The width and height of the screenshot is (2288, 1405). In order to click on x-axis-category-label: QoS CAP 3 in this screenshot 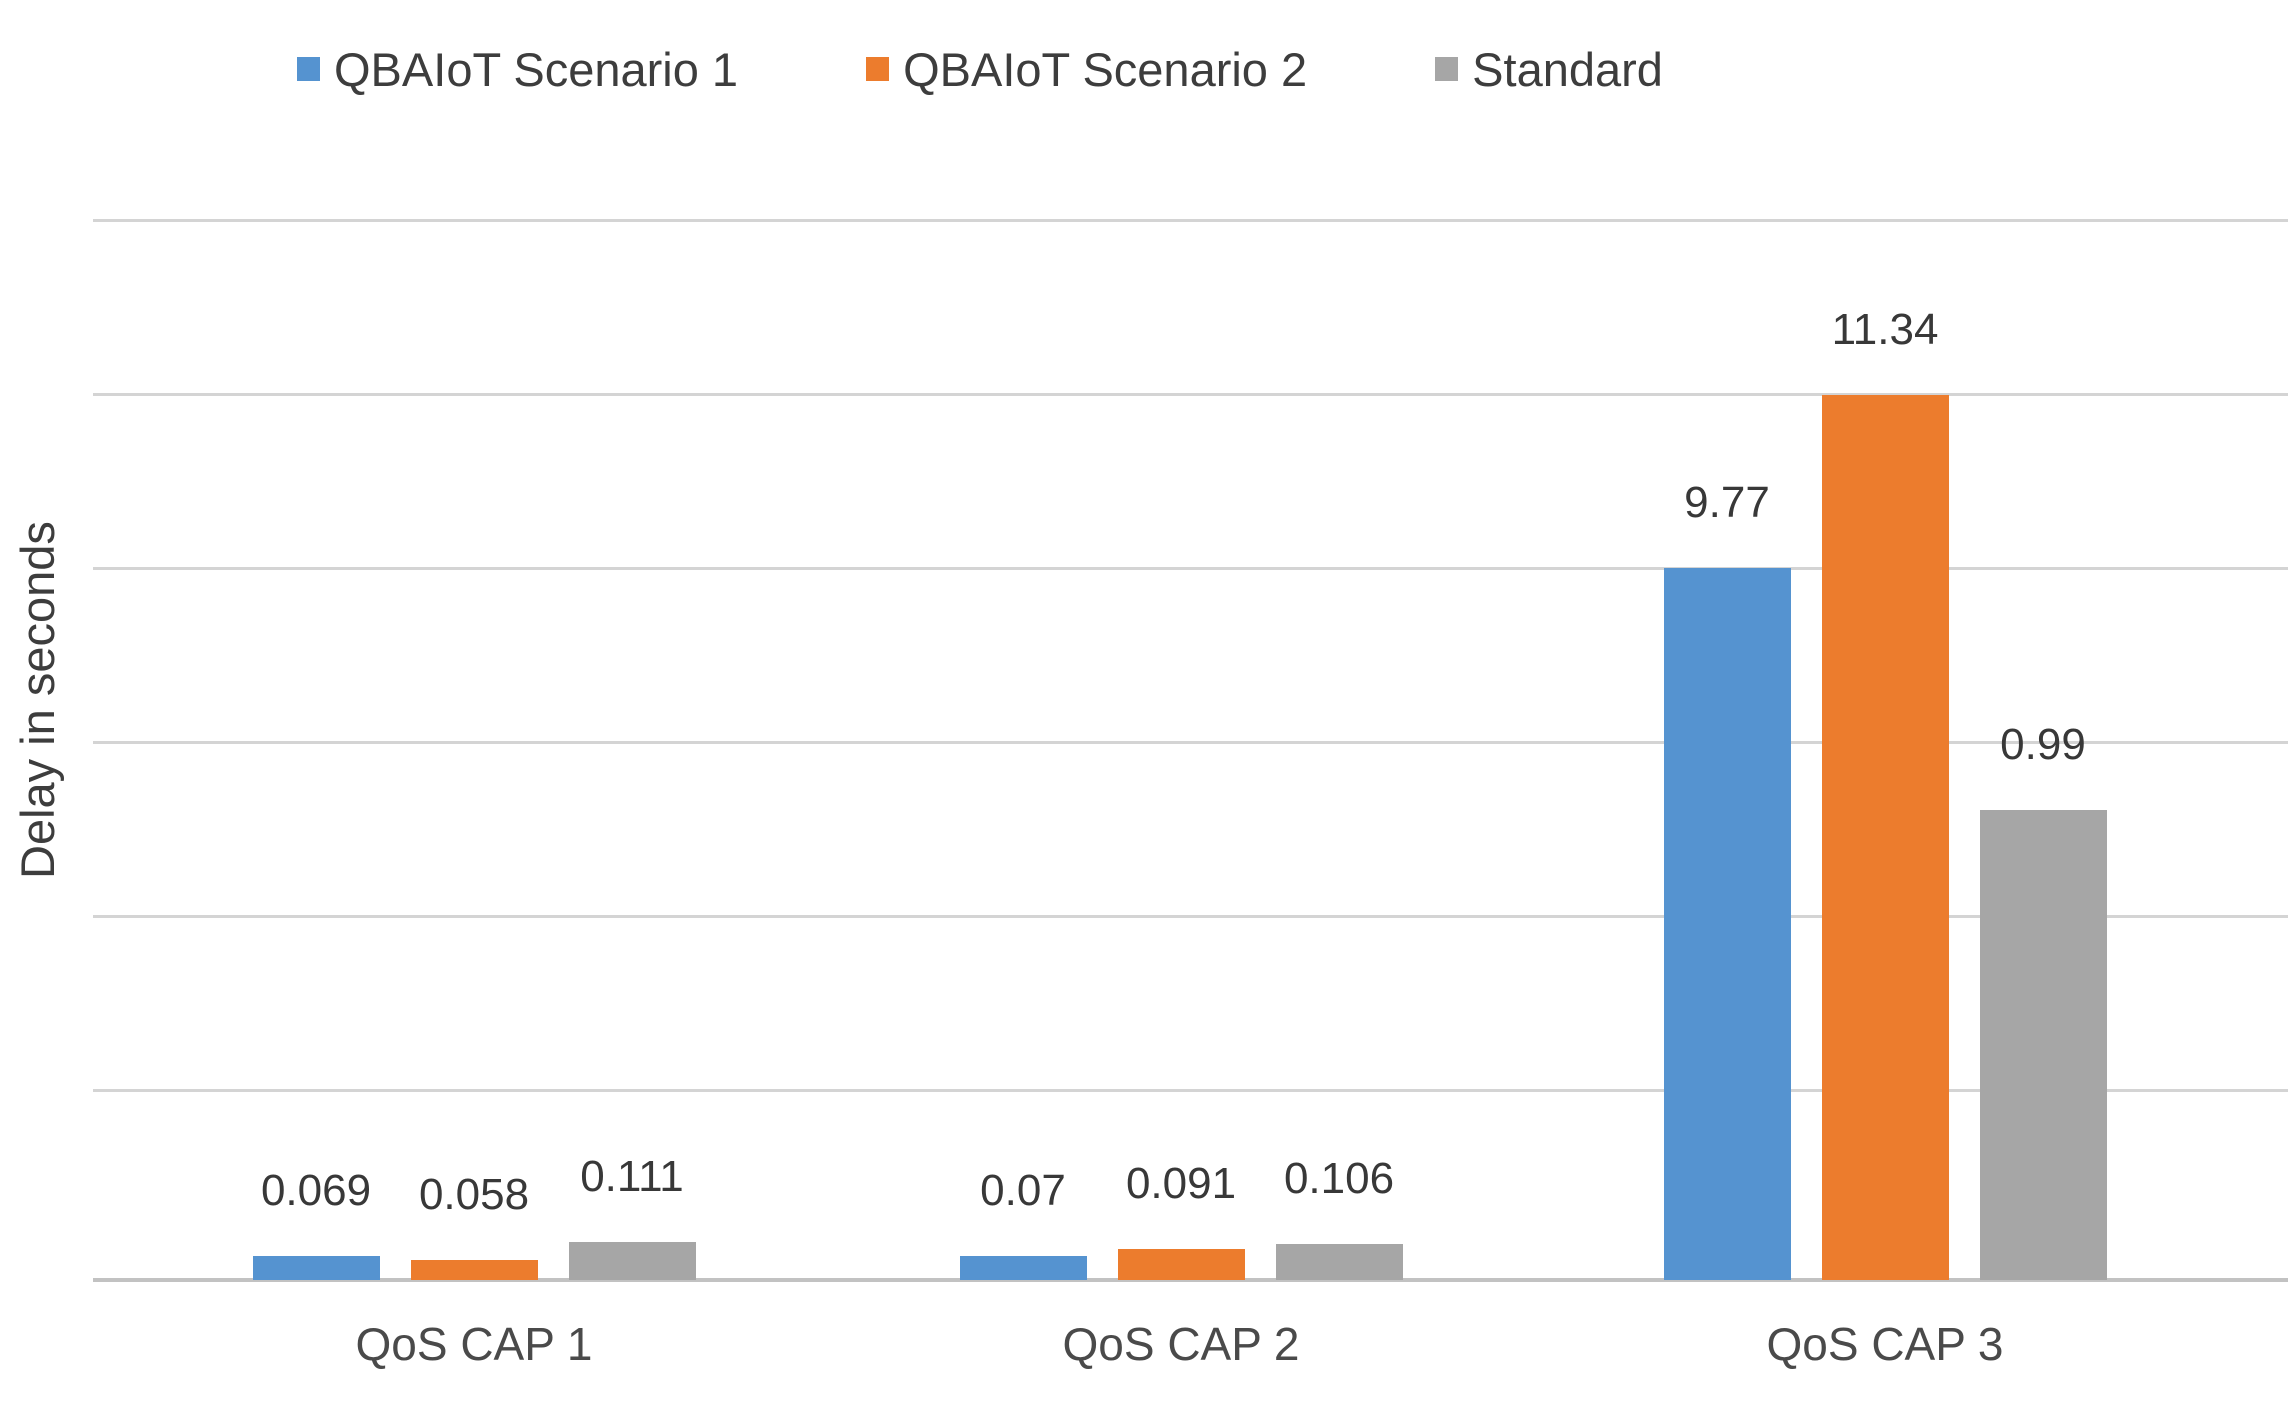, I will do `click(1885, 1344)`.